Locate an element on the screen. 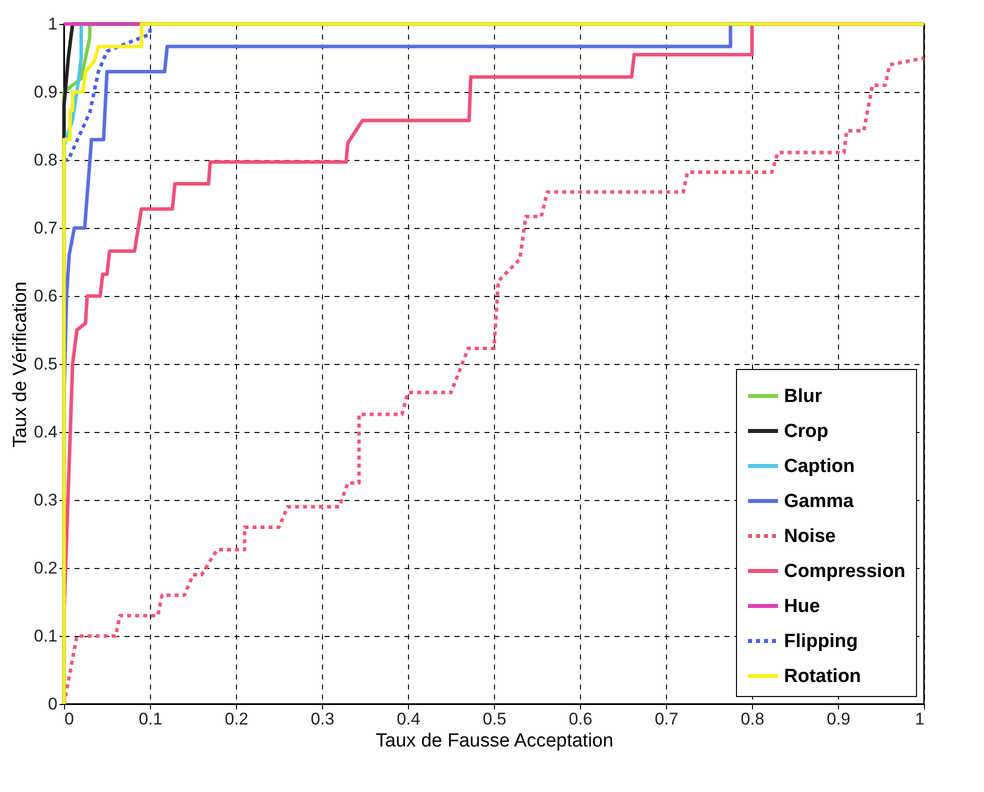  x-tick-label: 0 is located at coordinates (69, 719).